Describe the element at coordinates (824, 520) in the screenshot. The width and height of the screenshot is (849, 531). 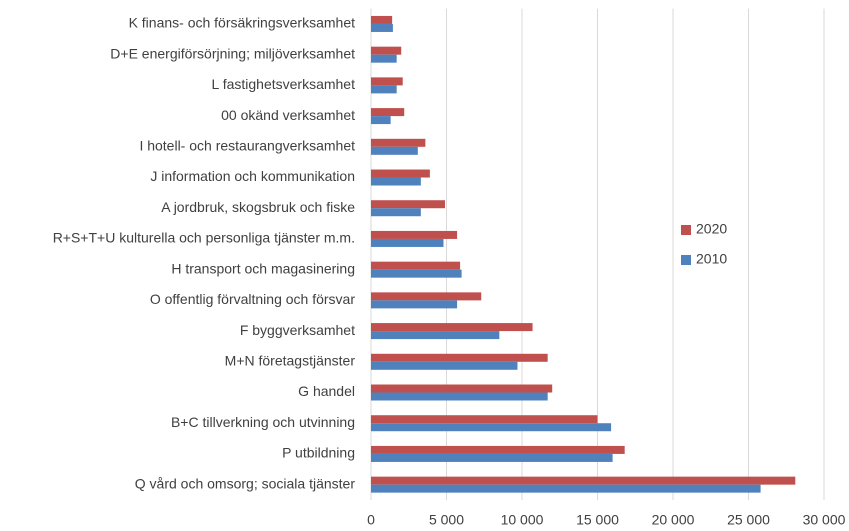
I see `x-tick-label: 30 000` at that location.